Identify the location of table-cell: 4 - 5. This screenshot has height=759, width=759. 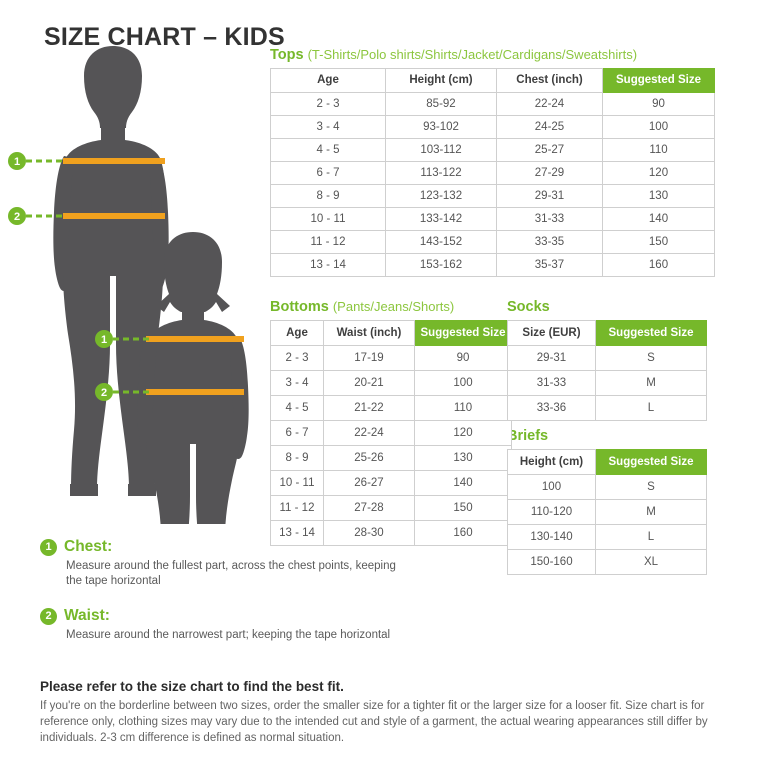
(297, 408).